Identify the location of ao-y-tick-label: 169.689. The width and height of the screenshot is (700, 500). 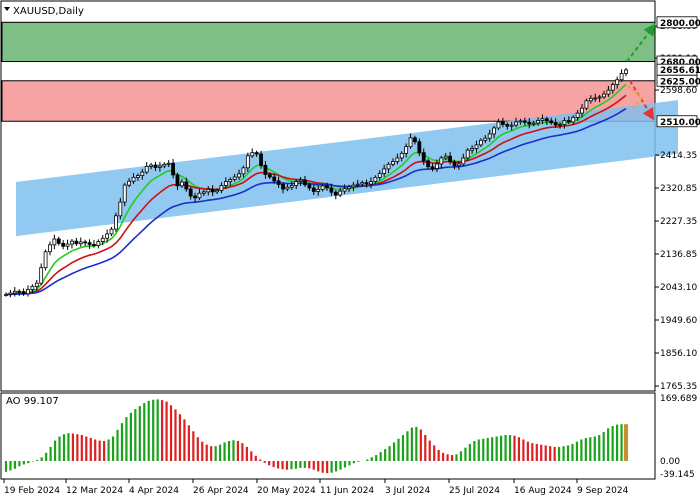
(678, 399).